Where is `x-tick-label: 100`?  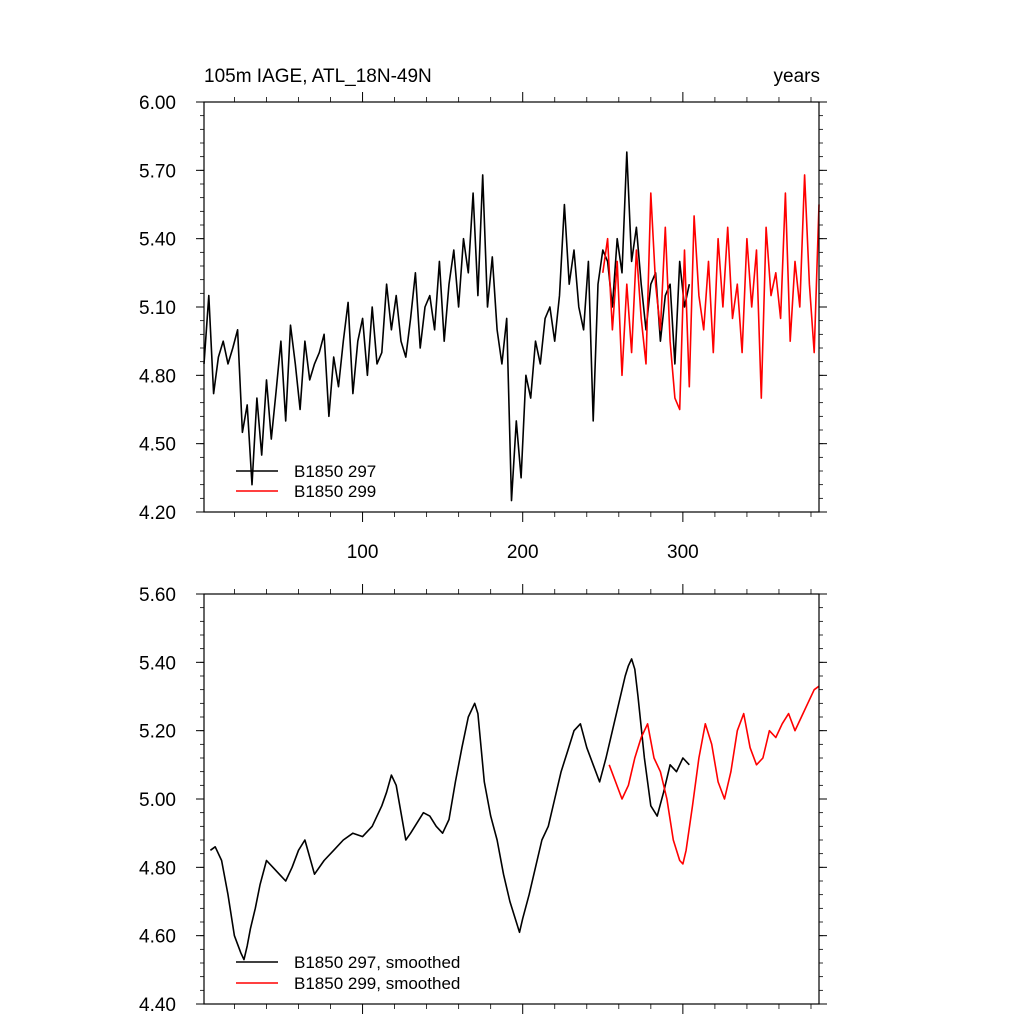
x-tick-label: 100 is located at coordinates (363, 552).